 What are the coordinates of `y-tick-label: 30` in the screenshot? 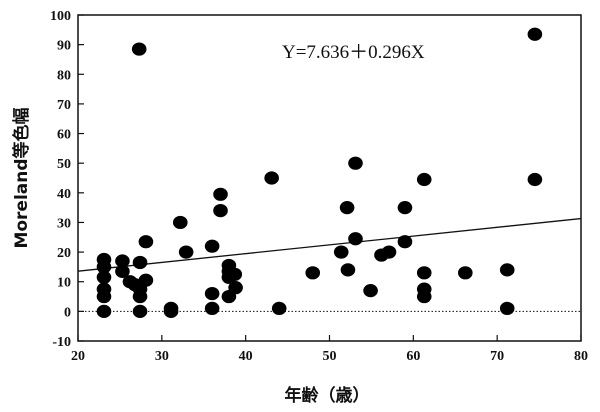 It's located at (64, 223).